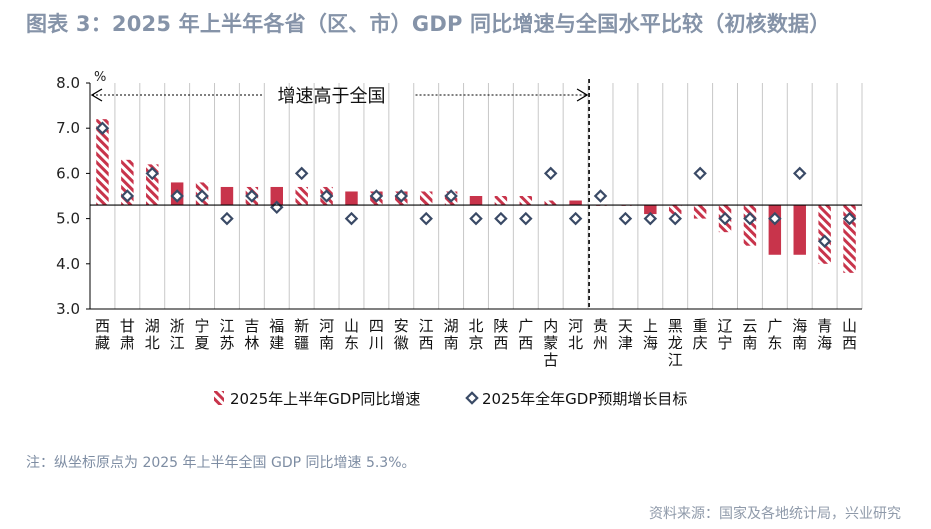 The image size is (931, 529). I want to click on legend-swatch-bar, so click(219, 398).